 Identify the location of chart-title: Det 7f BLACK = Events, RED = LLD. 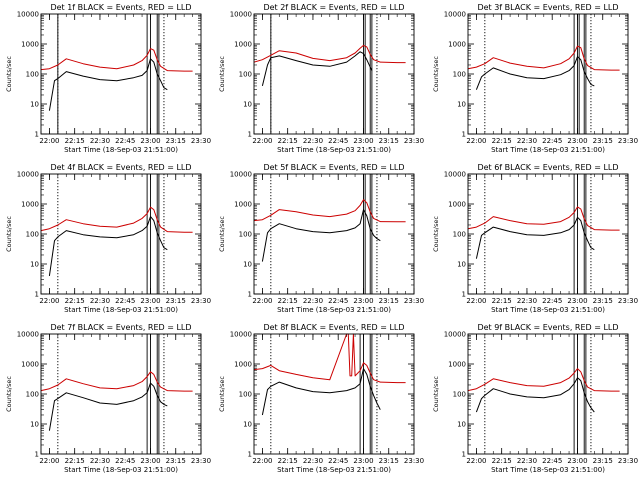
(120, 327).